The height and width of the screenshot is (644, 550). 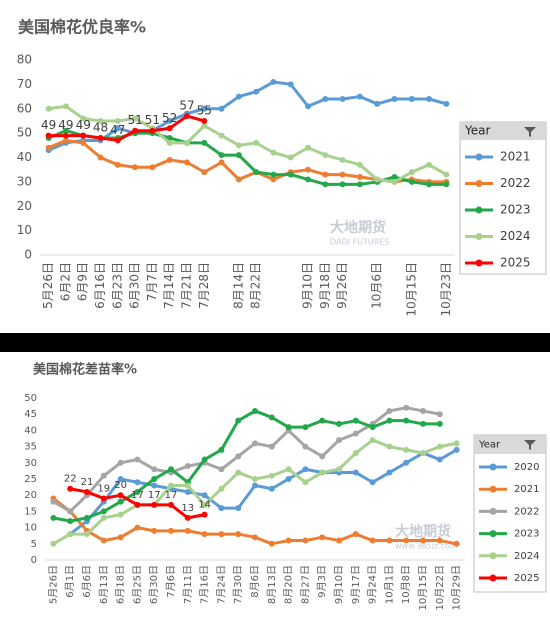 I want to click on data-label: 52, so click(x=169, y=118).